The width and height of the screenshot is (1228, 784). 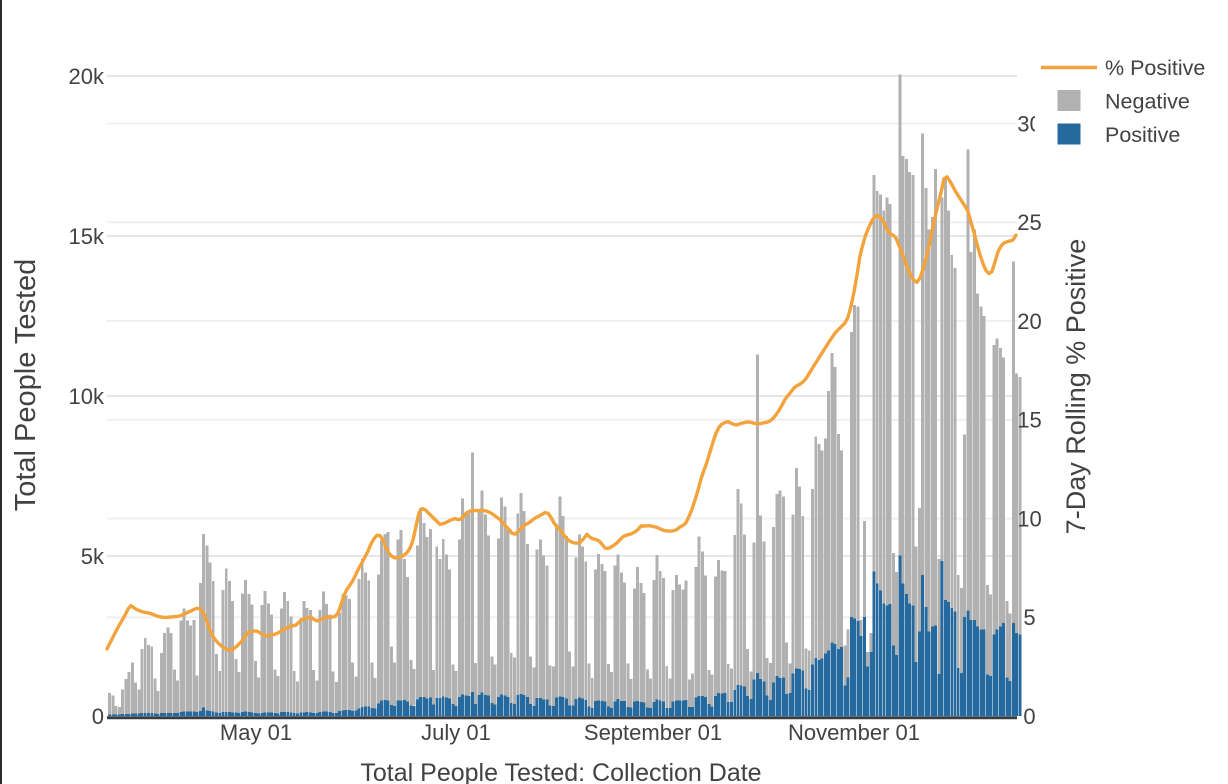 I want to click on svg-text: Positive, so click(x=1142, y=135).